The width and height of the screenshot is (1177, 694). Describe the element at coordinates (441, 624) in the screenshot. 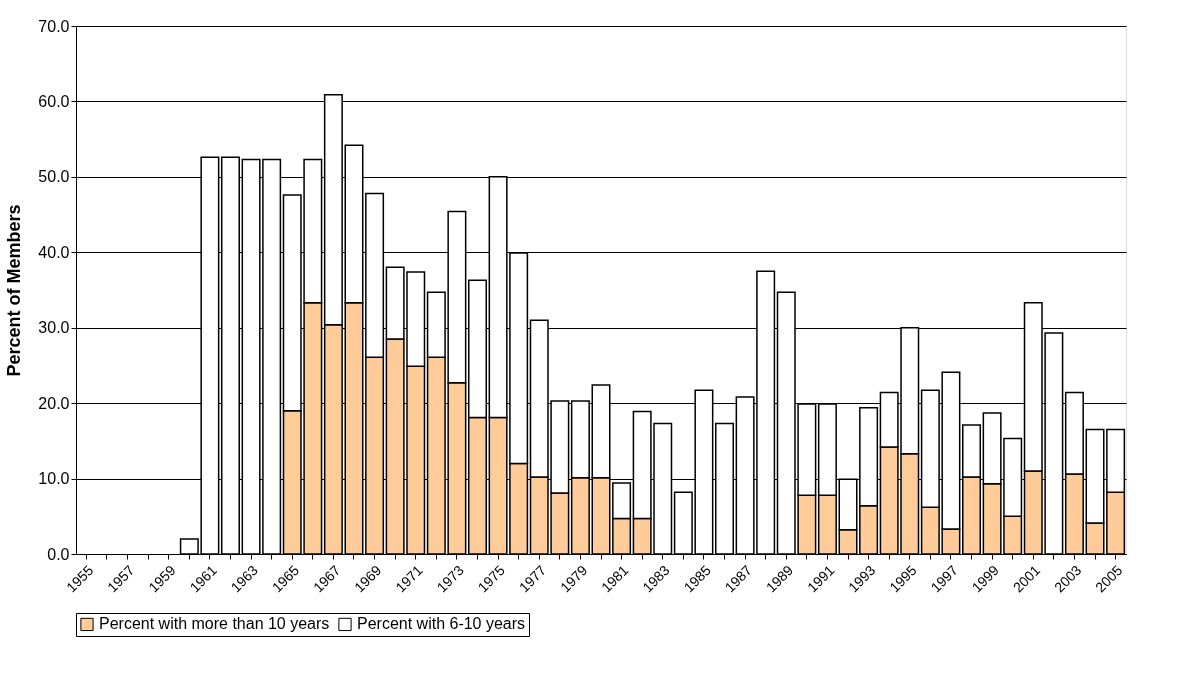

I see `legend-label: Percent with 6-10 years` at that location.